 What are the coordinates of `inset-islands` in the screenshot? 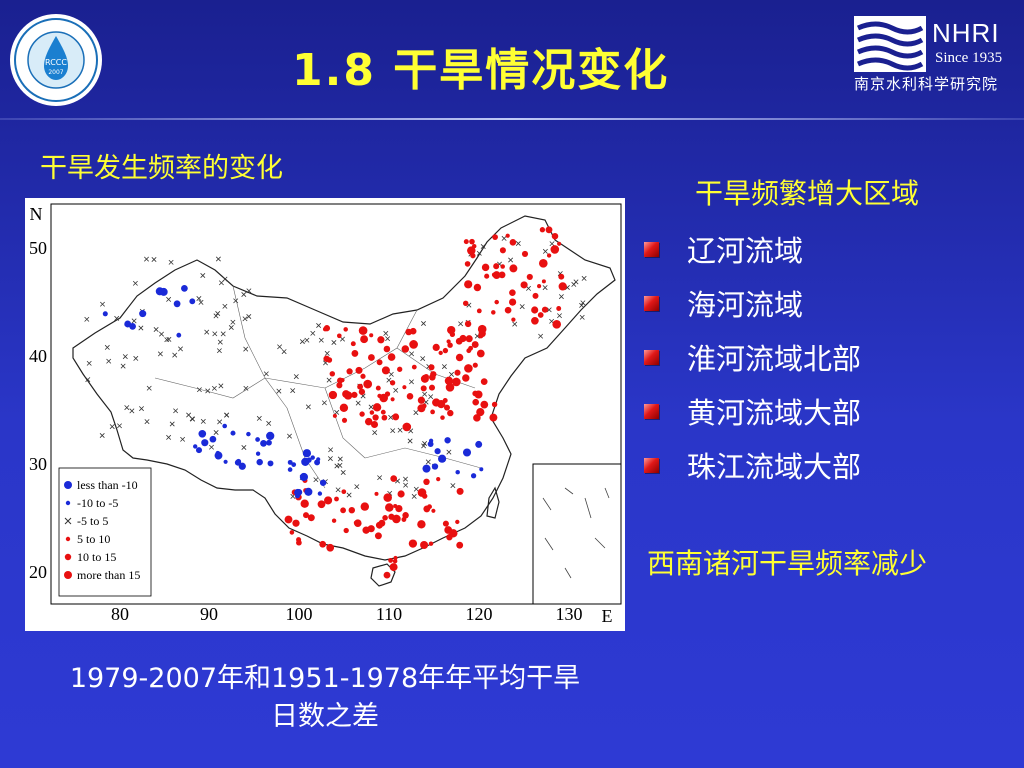 It's located at (576, 533).